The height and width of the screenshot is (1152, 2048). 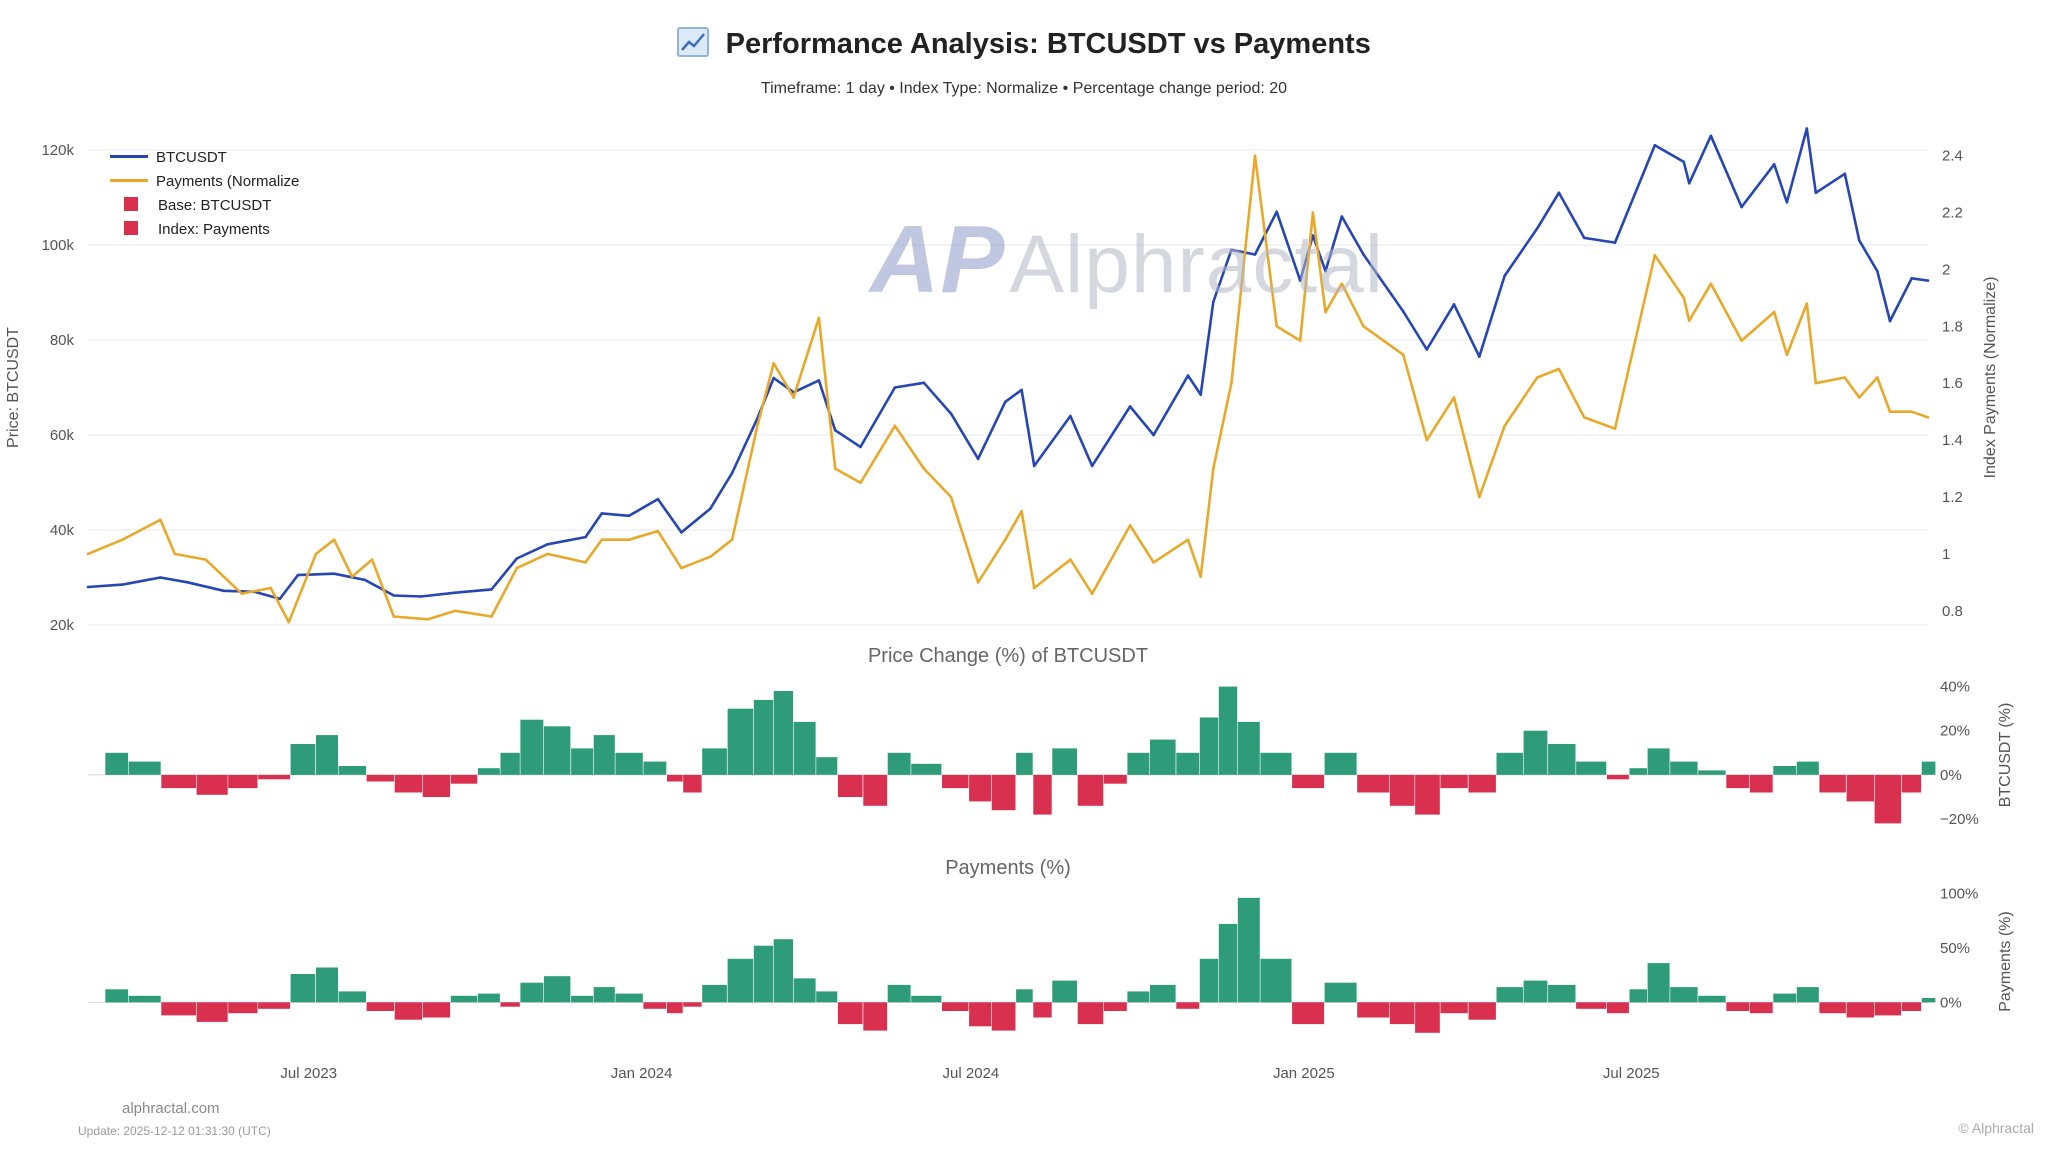 What do you see at coordinates (131, 228) in the screenshot?
I see `legend-swatch-index` at bounding box center [131, 228].